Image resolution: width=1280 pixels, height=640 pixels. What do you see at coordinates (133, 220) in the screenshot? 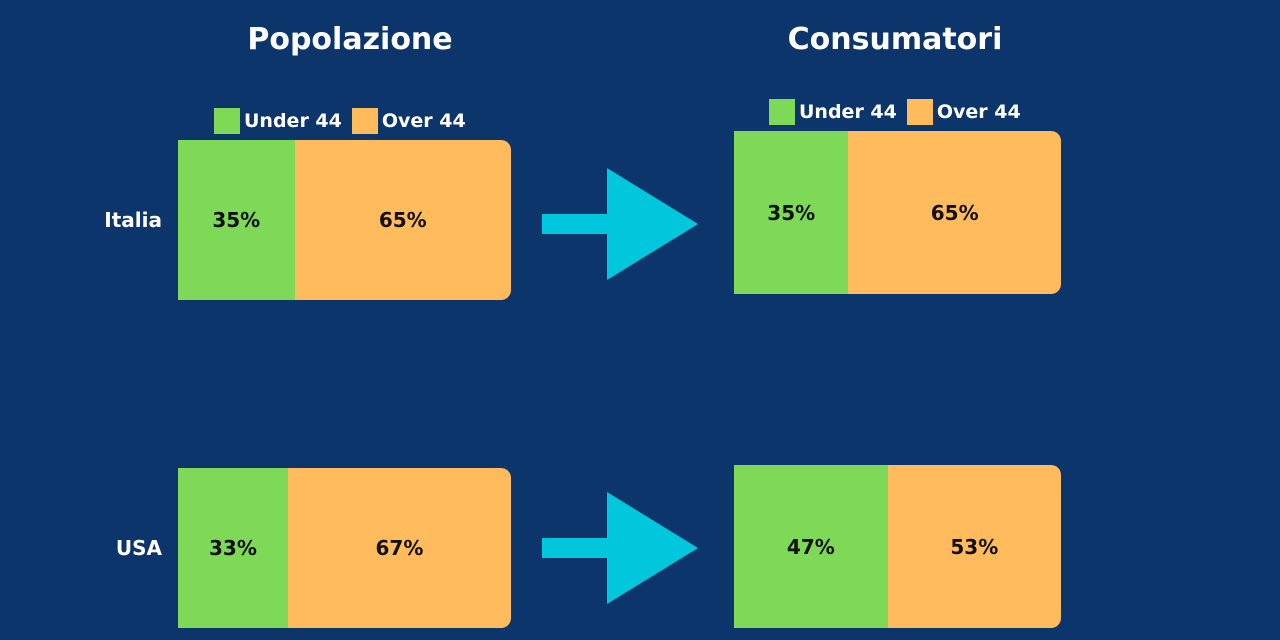
I see `row-label-italia: Italia` at bounding box center [133, 220].